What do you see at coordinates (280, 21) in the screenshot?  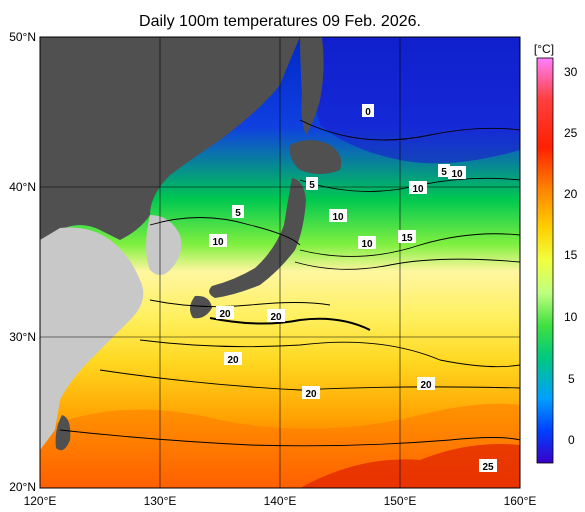 I see `map-title: Daily 100m temperatures 09 Feb. 2026.` at bounding box center [280, 21].